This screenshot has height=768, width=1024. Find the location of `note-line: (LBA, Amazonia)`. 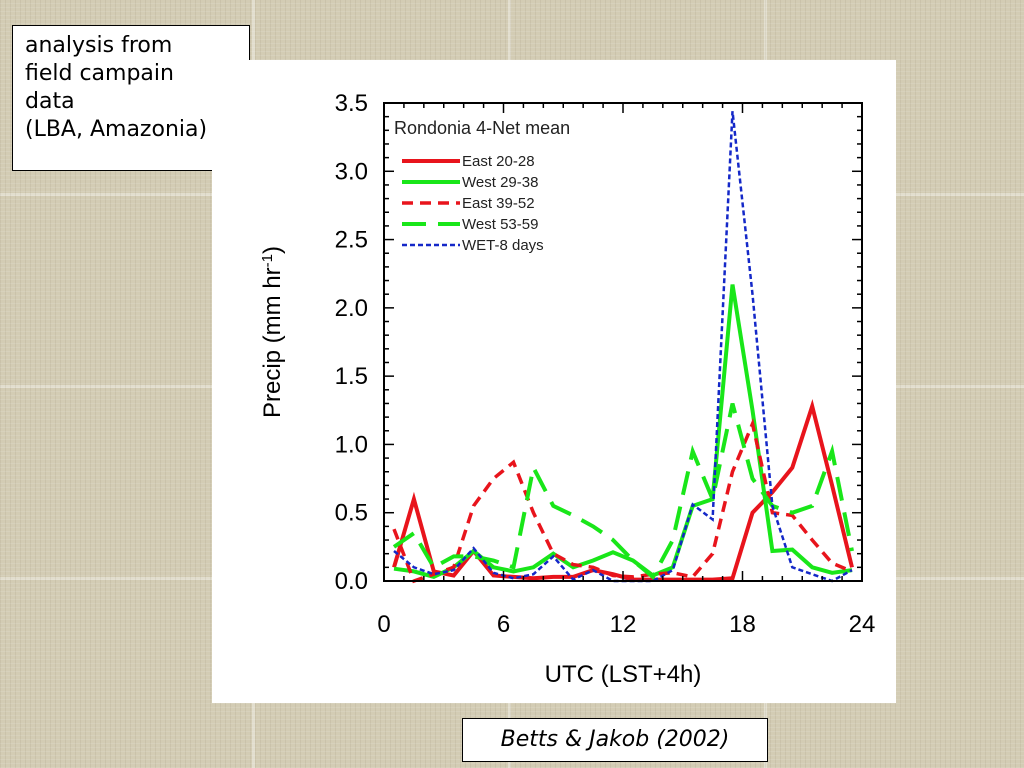

note-line: (LBA, Amazonia) is located at coordinates (116, 129).